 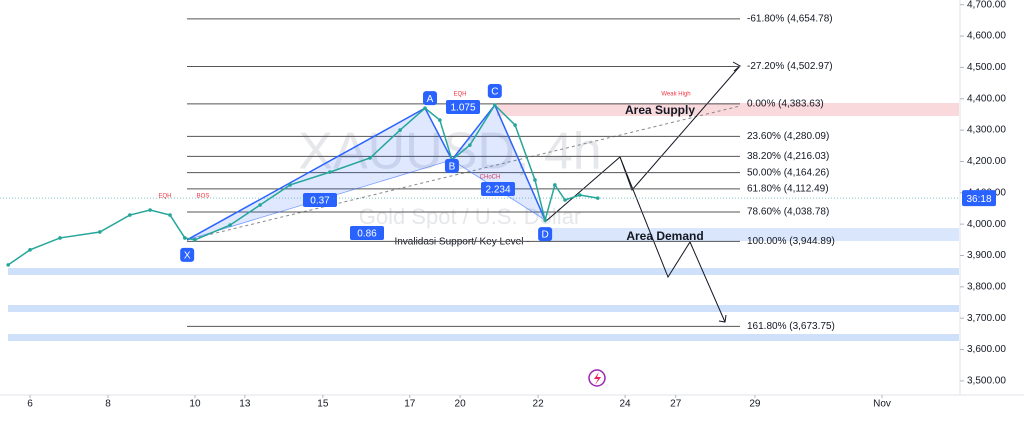 What do you see at coordinates (461, 242) in the screenshot?
I see `key-level-label: Invalidasi Support/ Key Level -` at bounding box center [461, 242].